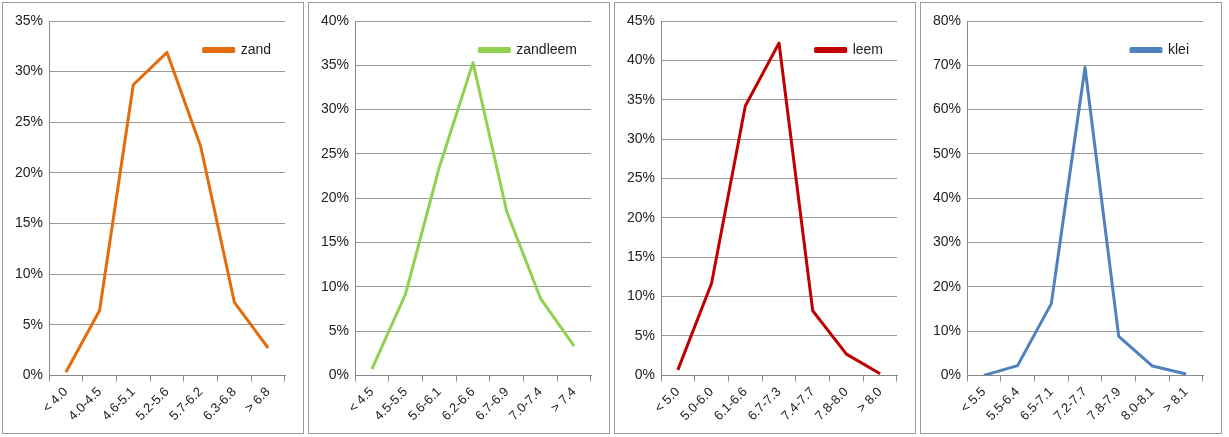 Image resolution: width=1229 pixels, height=437 pixels. Describe the element at coordinates (1178, 48) in the screenshot. I see `legend-label: klei` at that location.